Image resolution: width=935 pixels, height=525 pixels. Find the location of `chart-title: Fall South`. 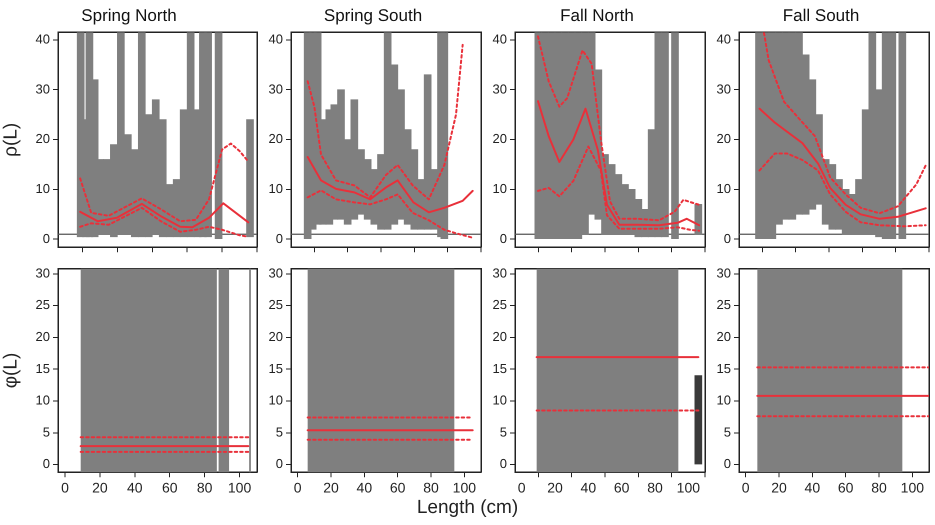

chart-title: Fall South is located at coordinates (821, 15).